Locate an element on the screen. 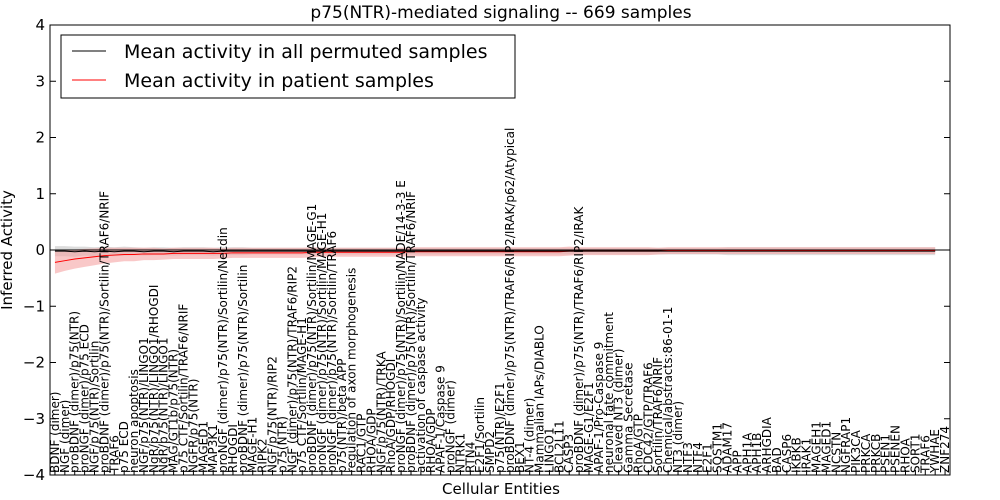 The image size is (1000, 500). x-tick-label: MAGEH1 is located at coordinates (816, 447).